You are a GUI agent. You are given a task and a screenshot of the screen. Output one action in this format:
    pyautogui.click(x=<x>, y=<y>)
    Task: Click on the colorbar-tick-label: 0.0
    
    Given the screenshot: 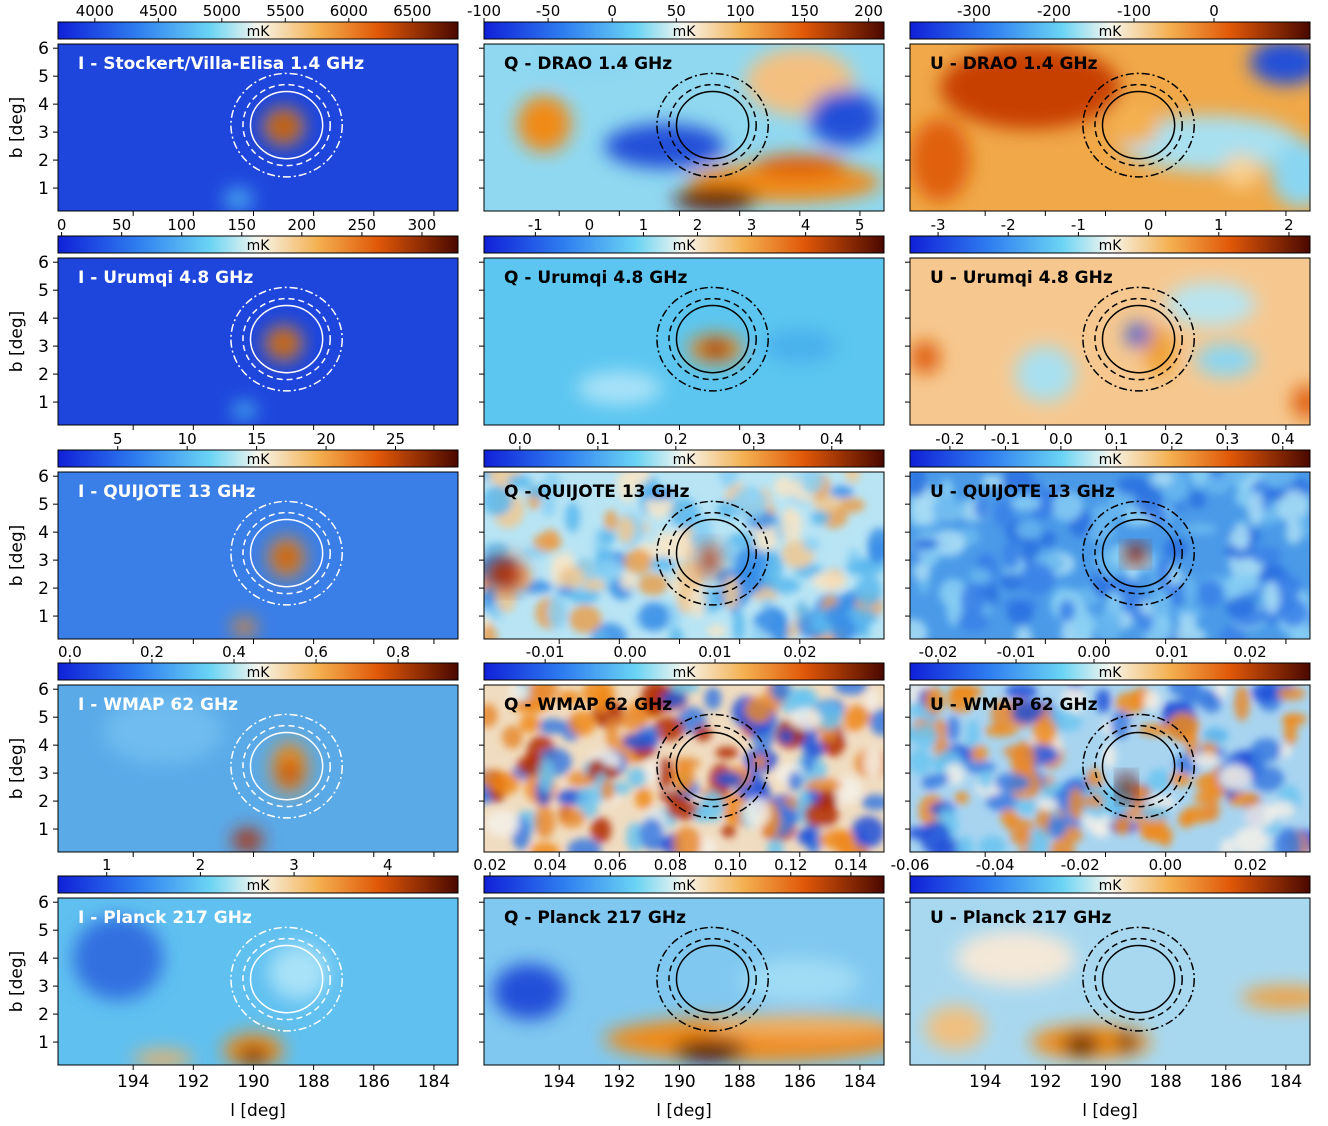 What is the action you would take?
    pyautogui.click(x=520, y=439)
    